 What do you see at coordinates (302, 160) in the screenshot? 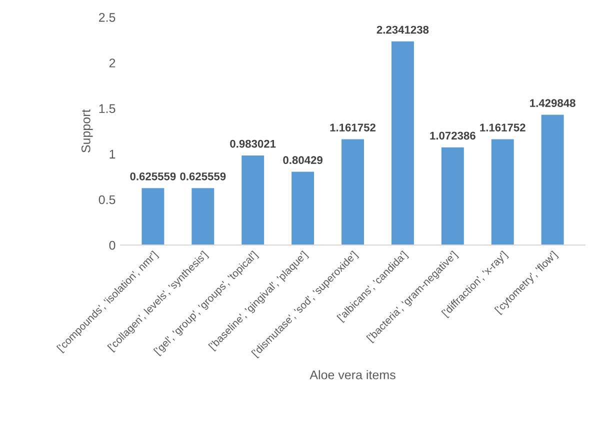
I see `data-label: 0.80429` at bounding box center [302, 160].